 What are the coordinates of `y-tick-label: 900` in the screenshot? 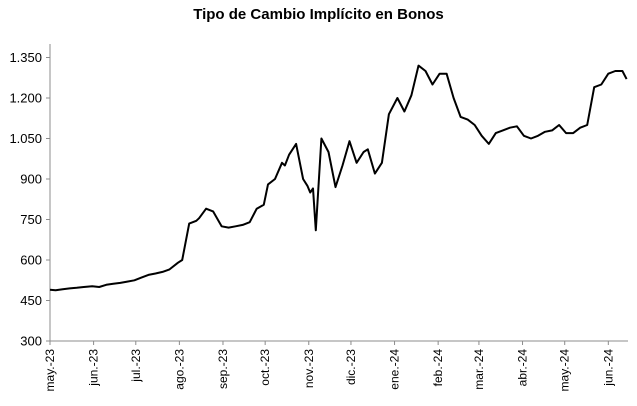 It's located at (31, 179).